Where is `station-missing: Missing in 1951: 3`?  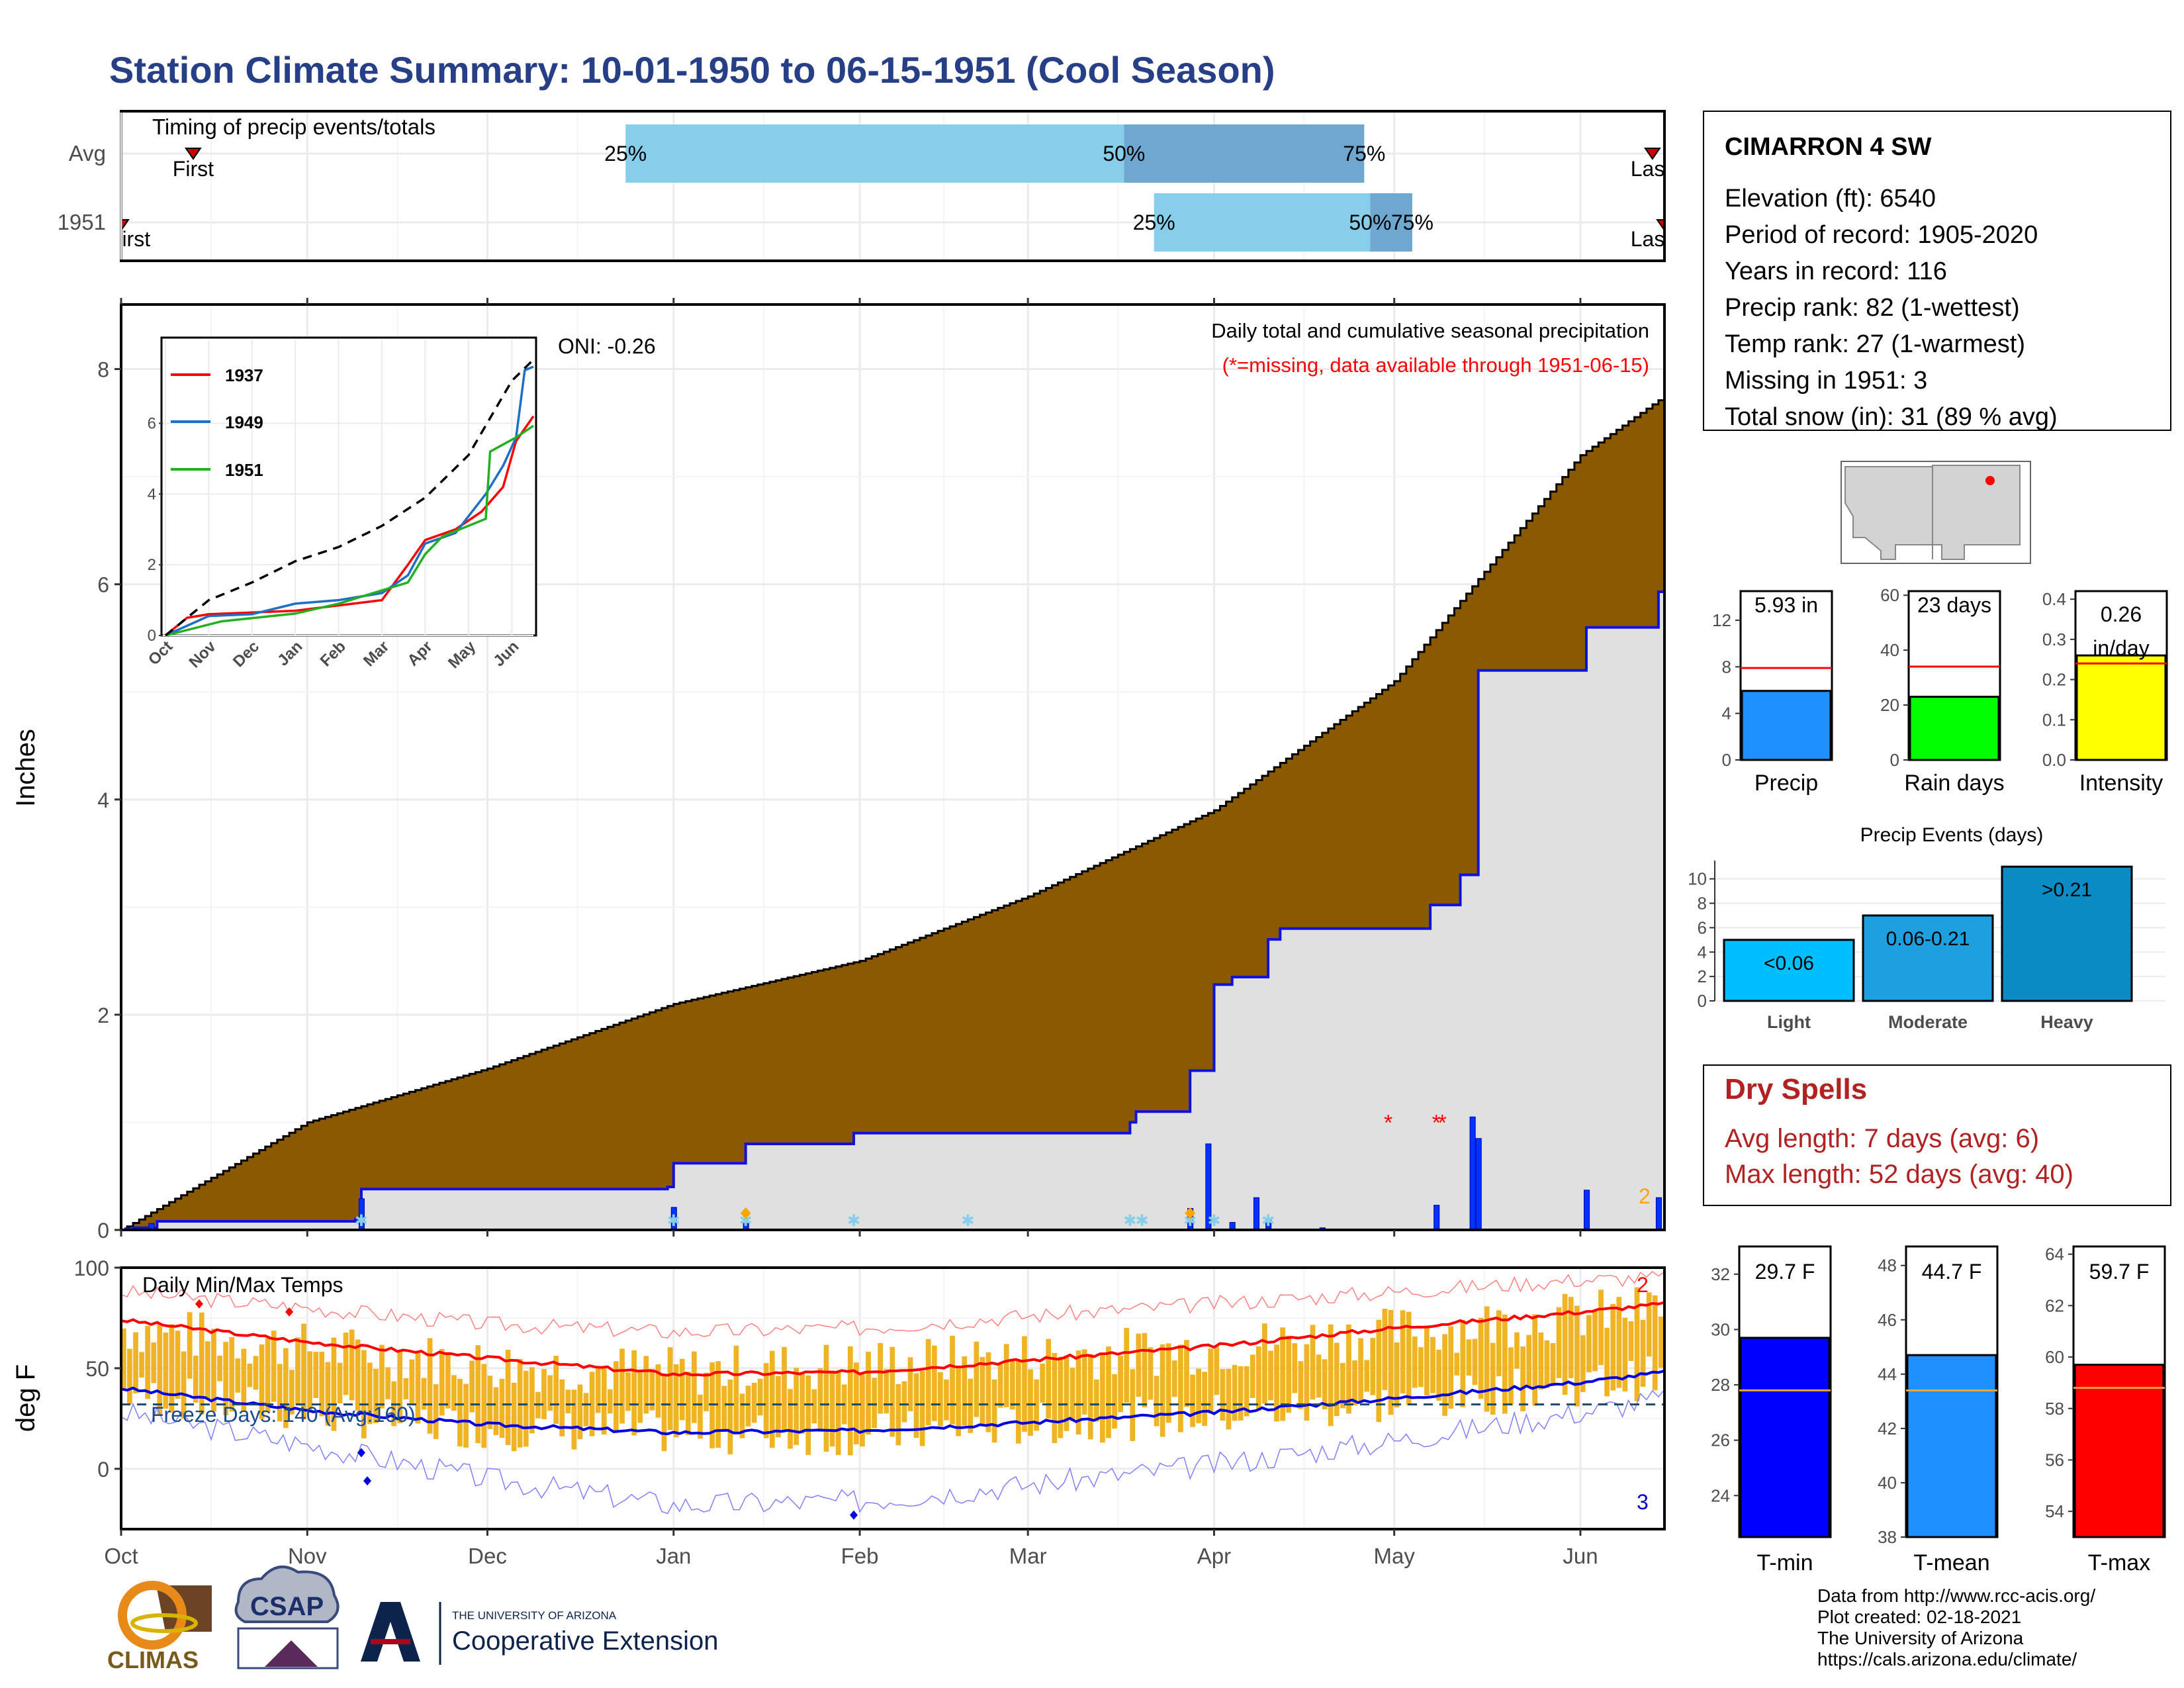
station-missing: Missing in 1951: 3 is located at coordinates (1826, 381).